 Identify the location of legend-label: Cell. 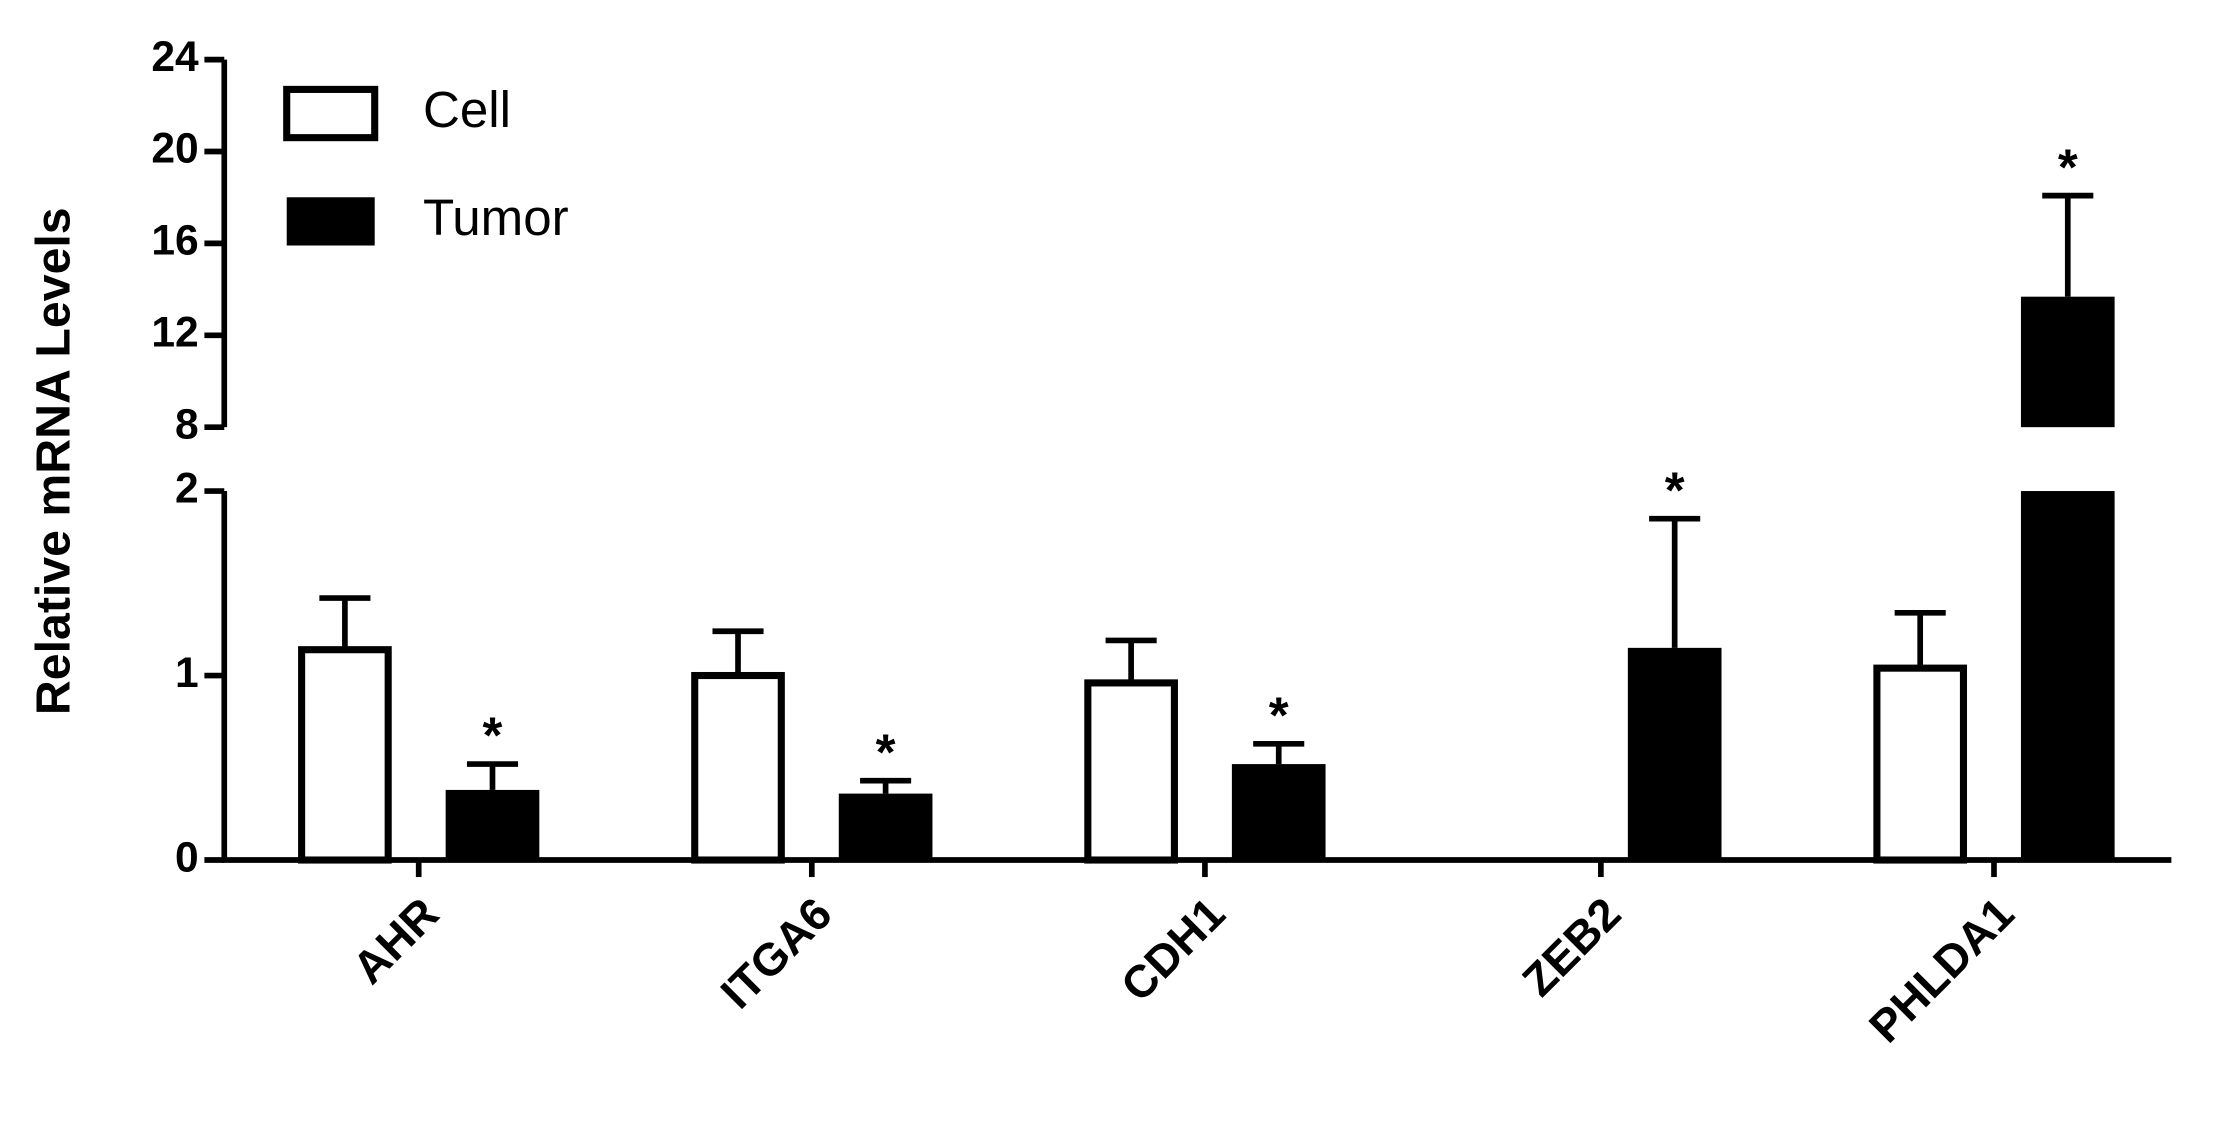
(467, 109).